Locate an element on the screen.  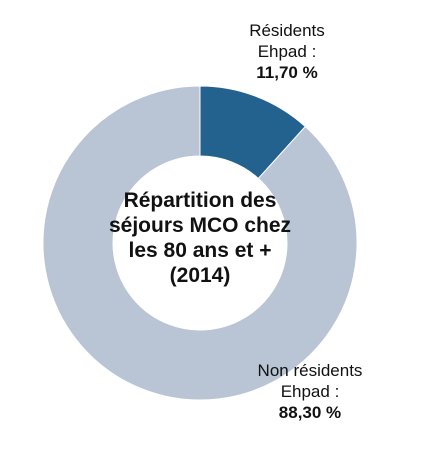
slice-label-non-residents-line-2: Ehpad : is located at coordinates (310, 391).